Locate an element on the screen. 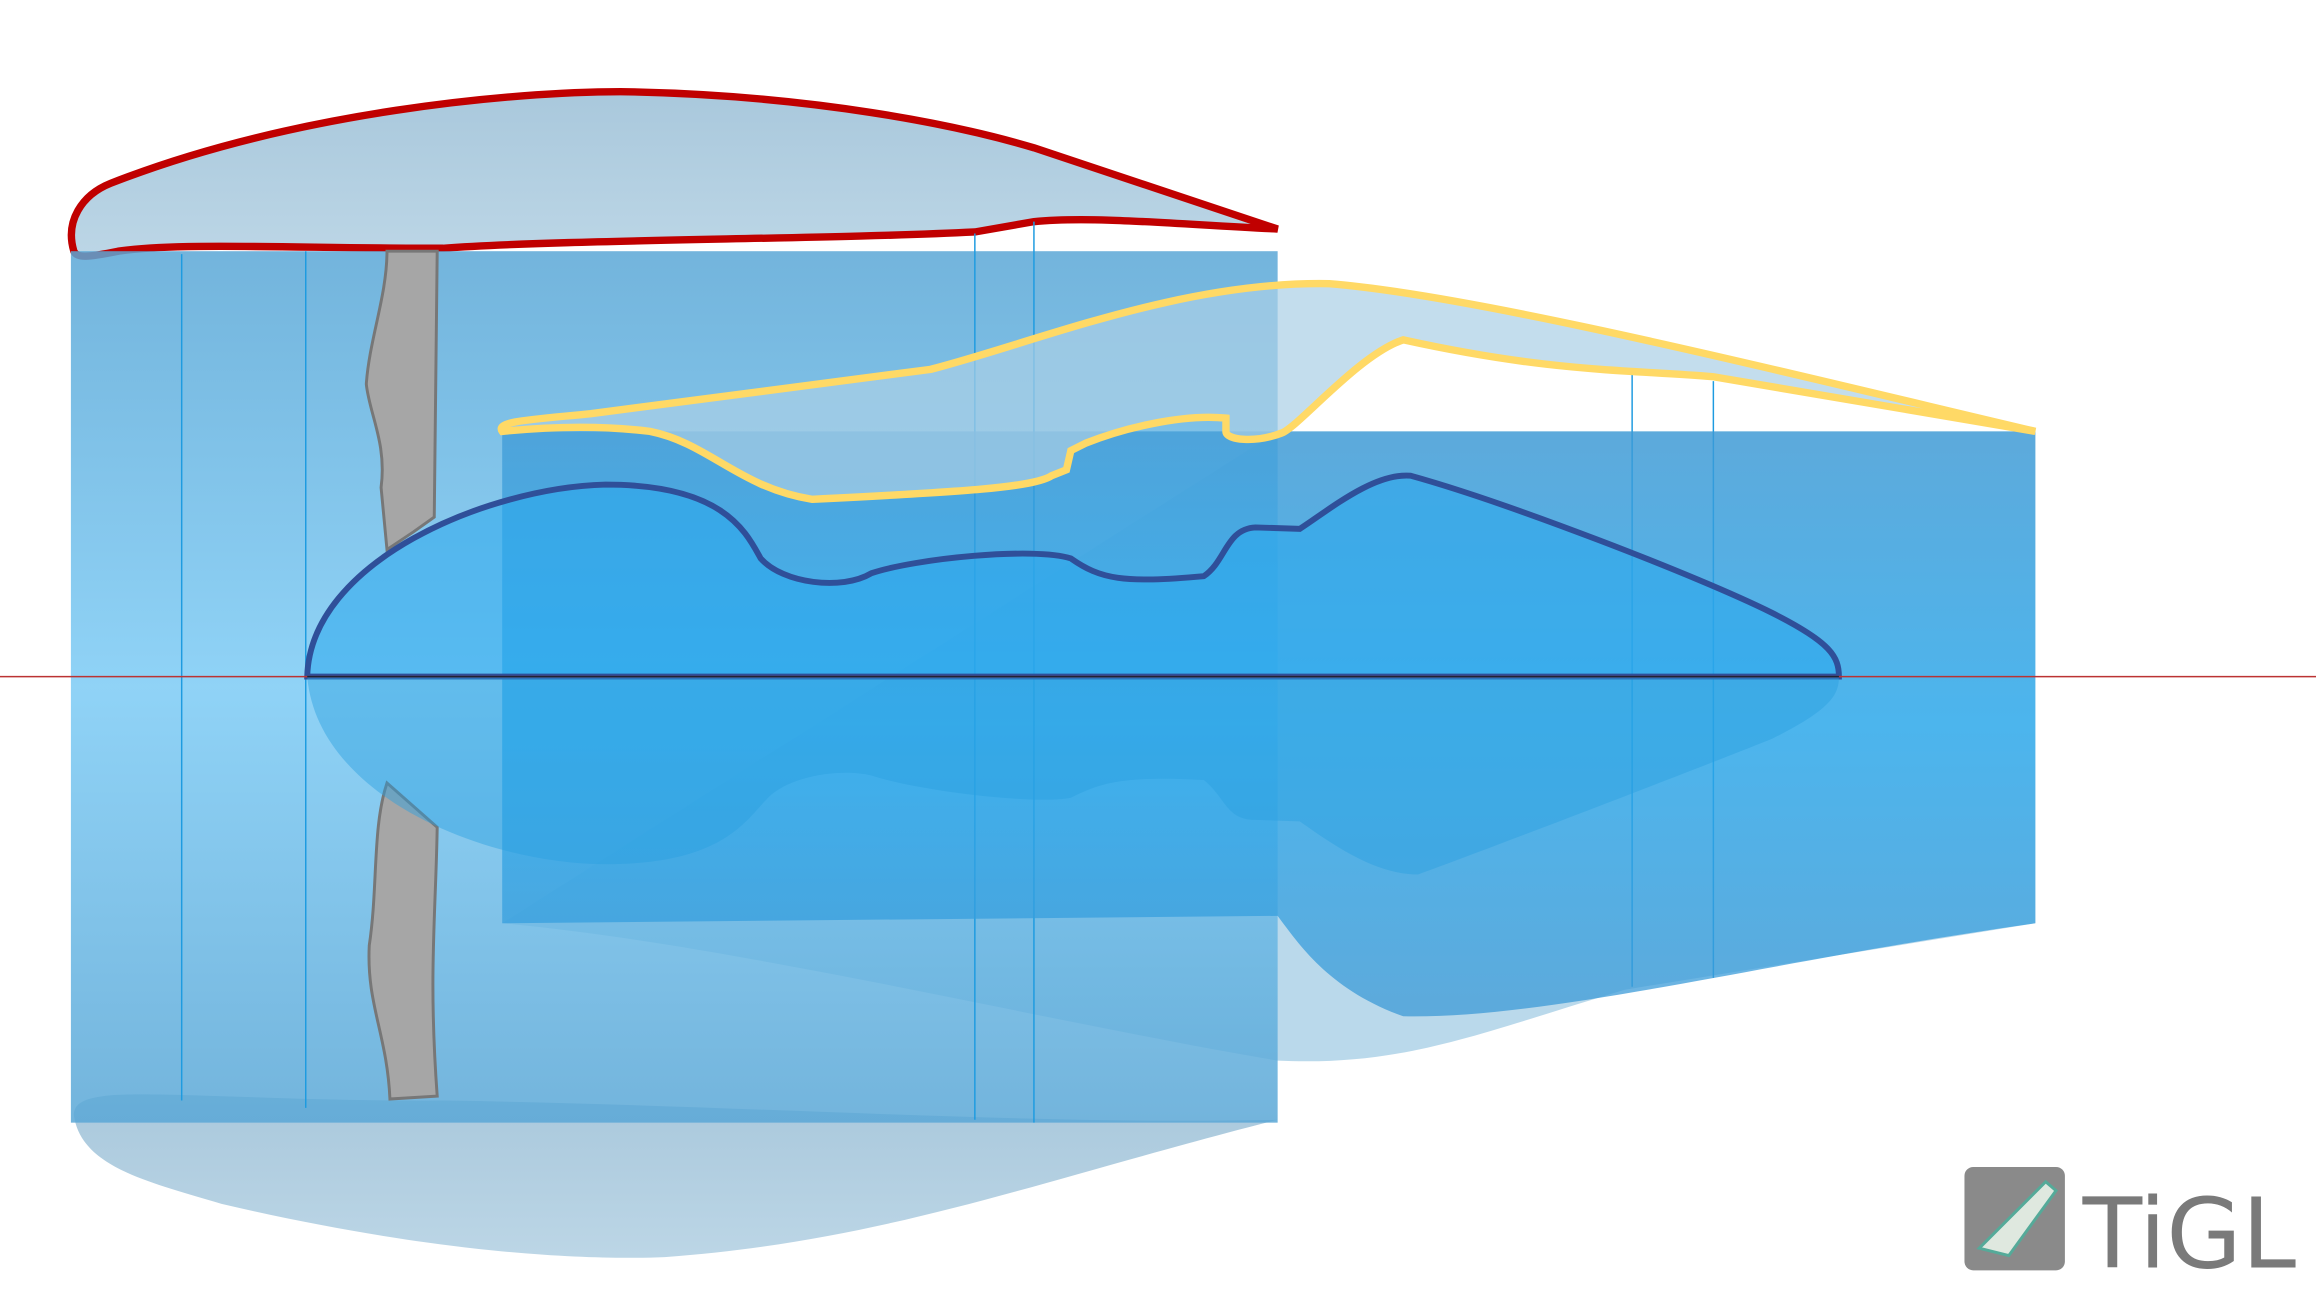  fan-cowl-bottom is located at coordinates (675, 1176).